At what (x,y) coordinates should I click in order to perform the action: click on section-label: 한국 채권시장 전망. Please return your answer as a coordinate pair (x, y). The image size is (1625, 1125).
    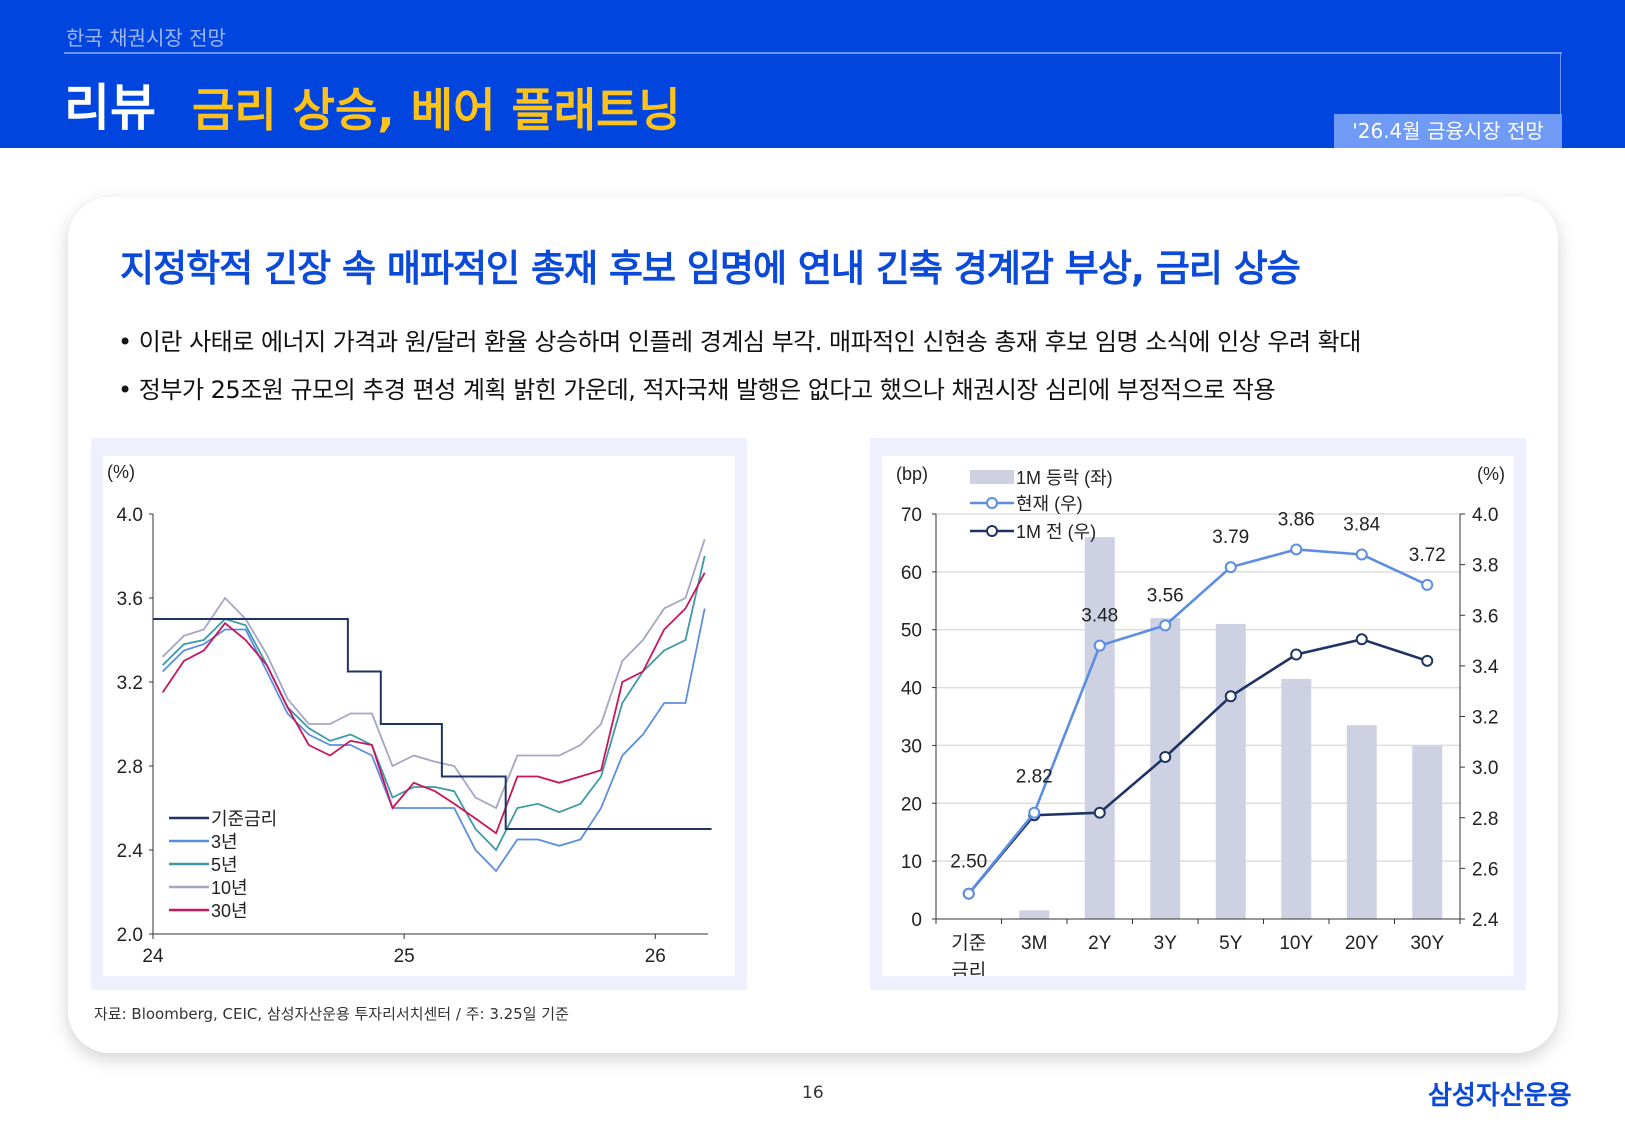
    Looking at the image, I should click on (146, 38).